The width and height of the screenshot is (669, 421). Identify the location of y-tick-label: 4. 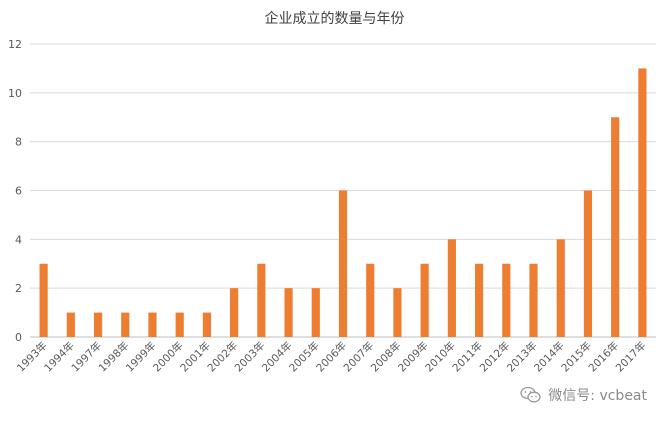
(18, 239).